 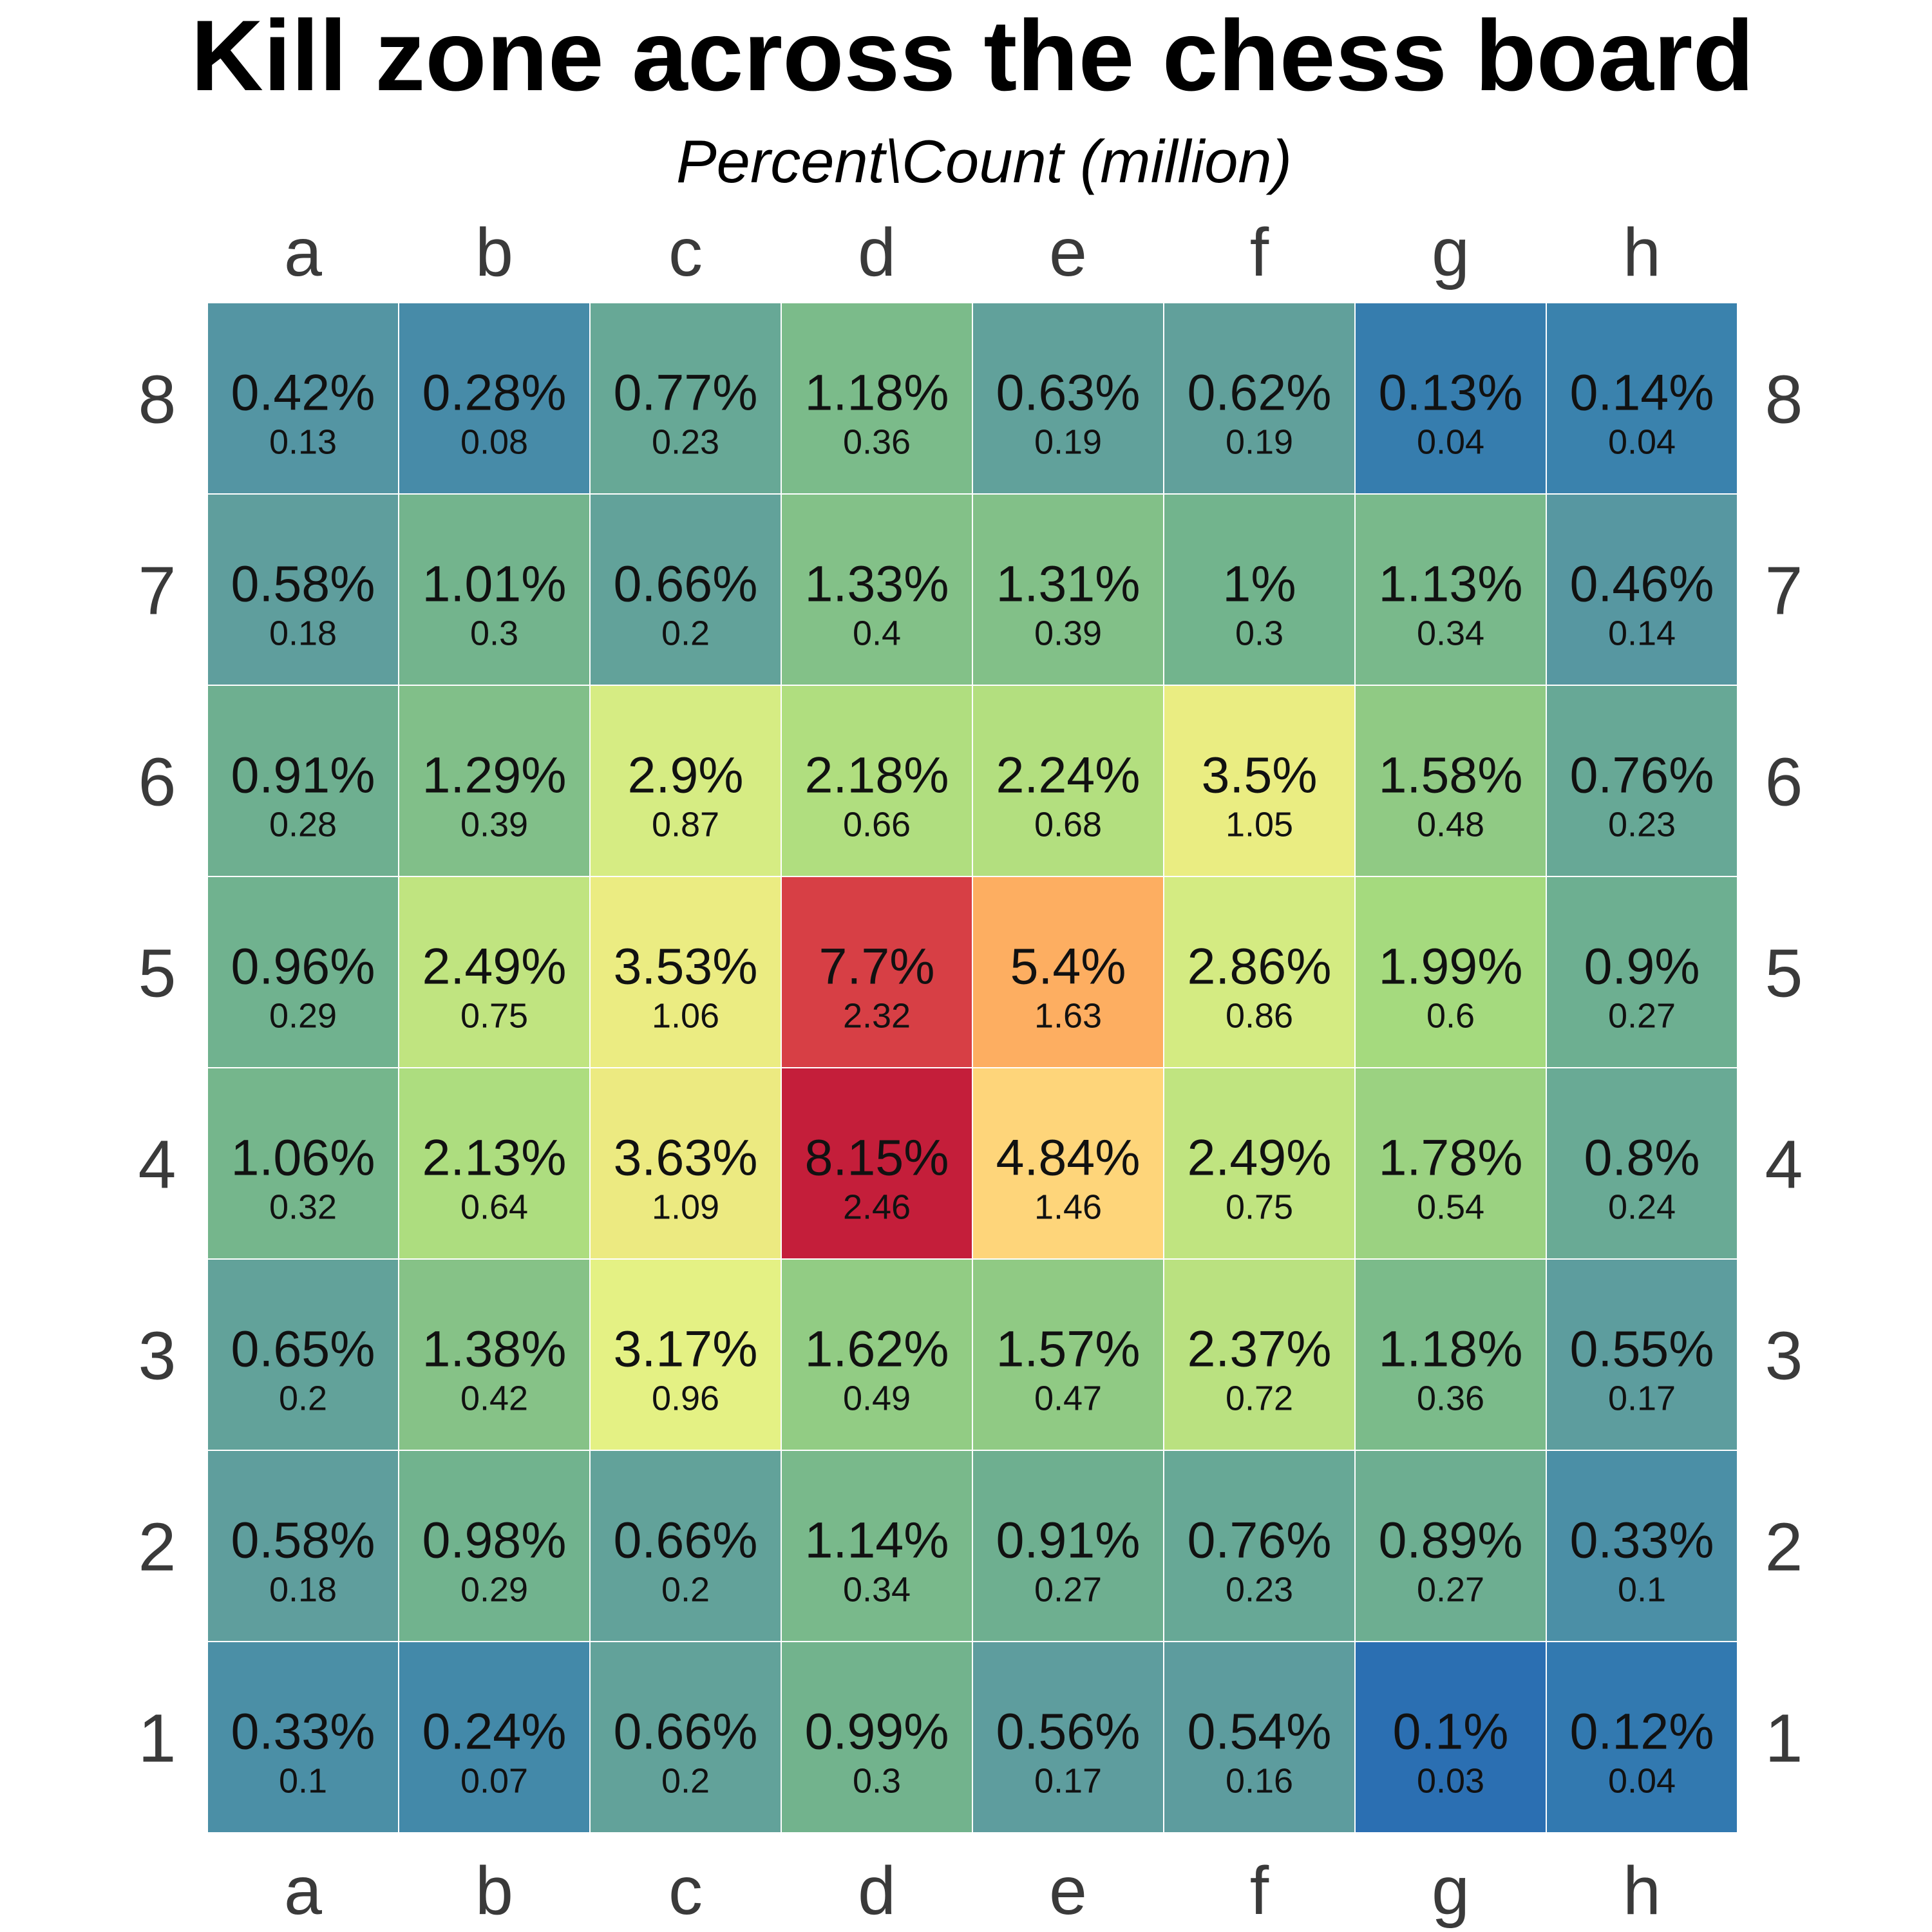 I want to click on cell-g2, so click(x=1450, y=1546).